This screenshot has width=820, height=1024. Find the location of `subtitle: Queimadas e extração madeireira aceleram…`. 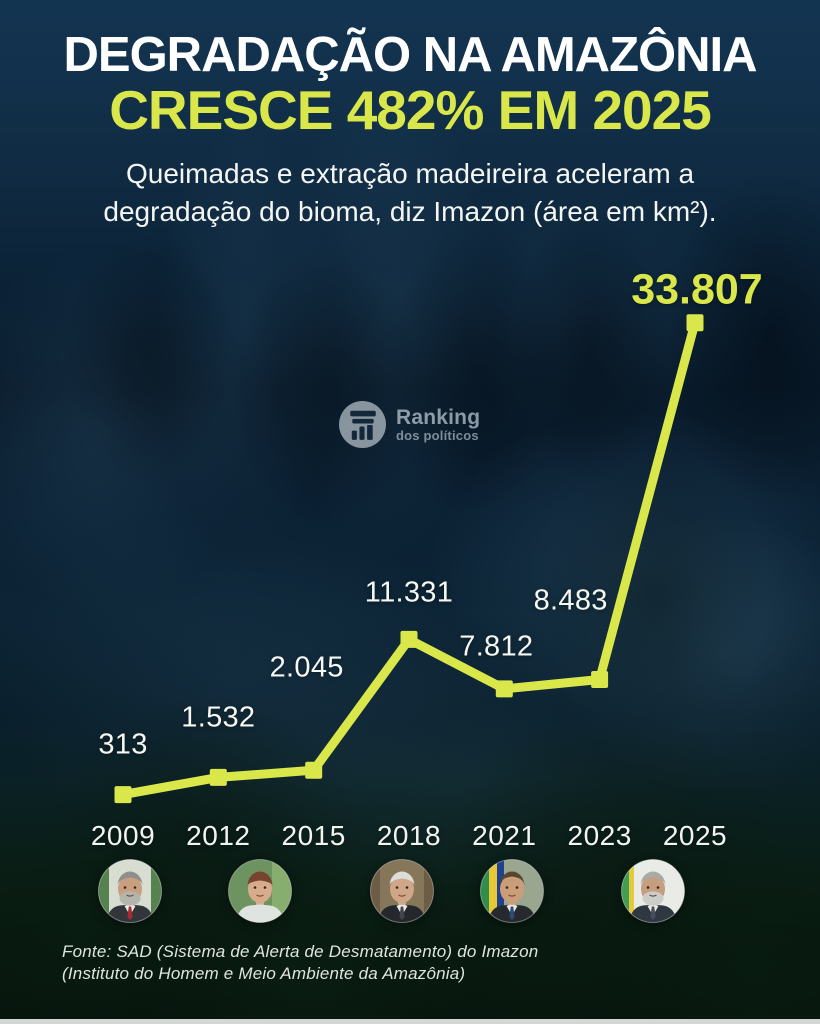

subtitle: Queimadas e extração madeireira aceleram… is located at coordinates (410, 193).